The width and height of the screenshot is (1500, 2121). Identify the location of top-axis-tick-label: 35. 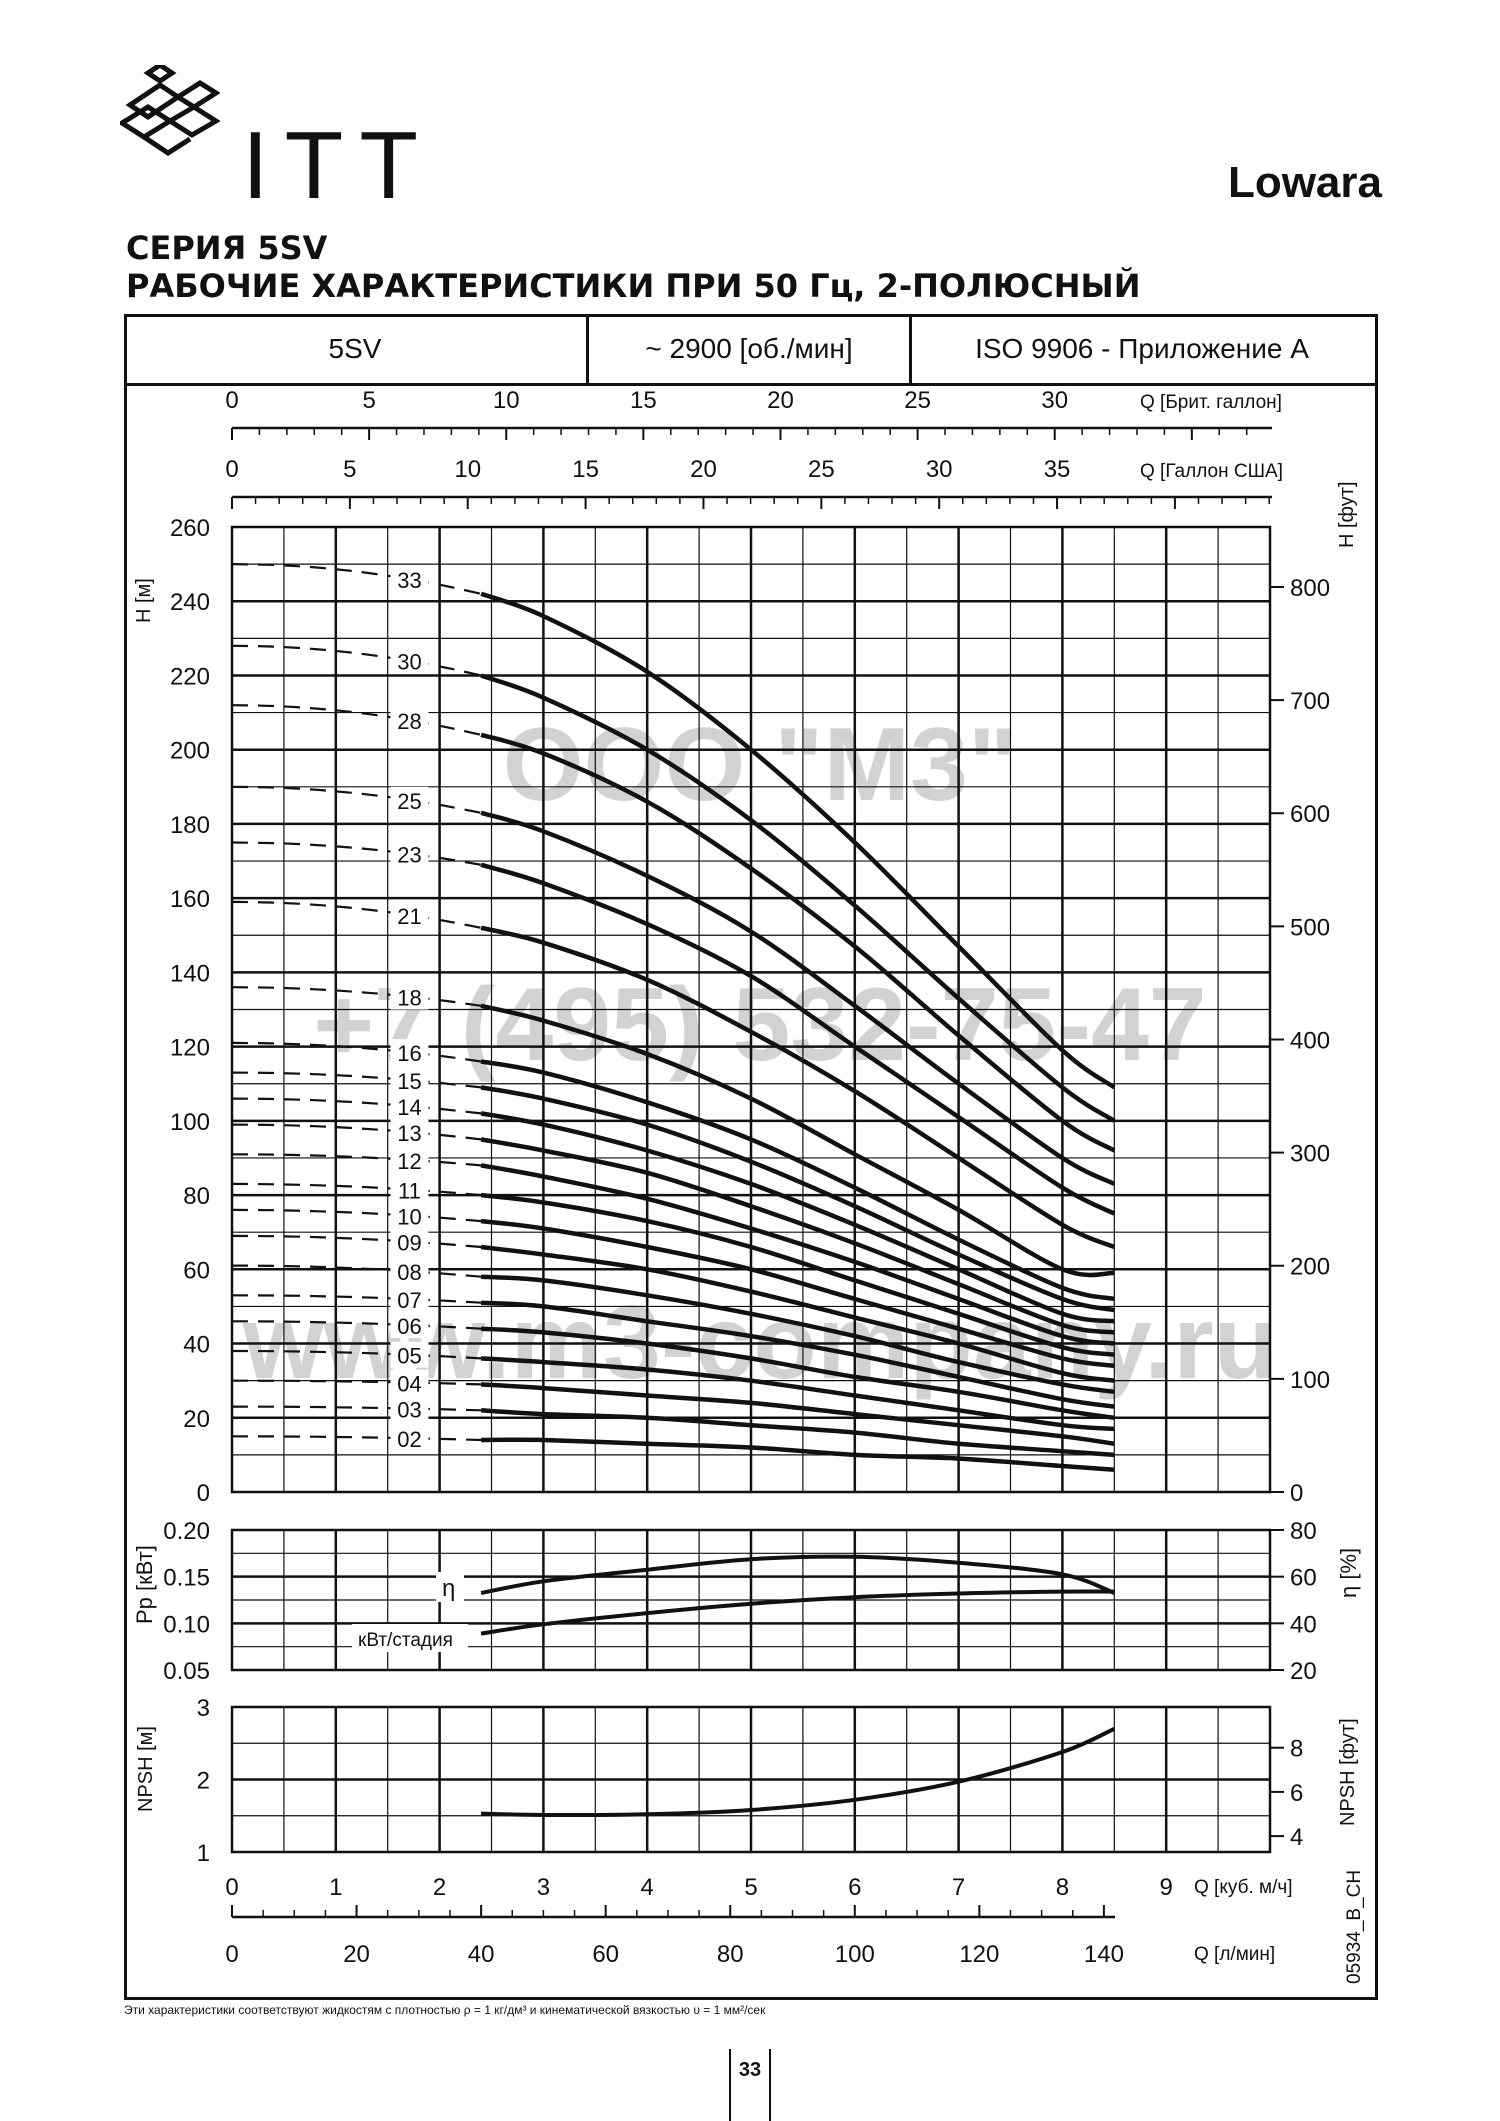
(1057, 469).